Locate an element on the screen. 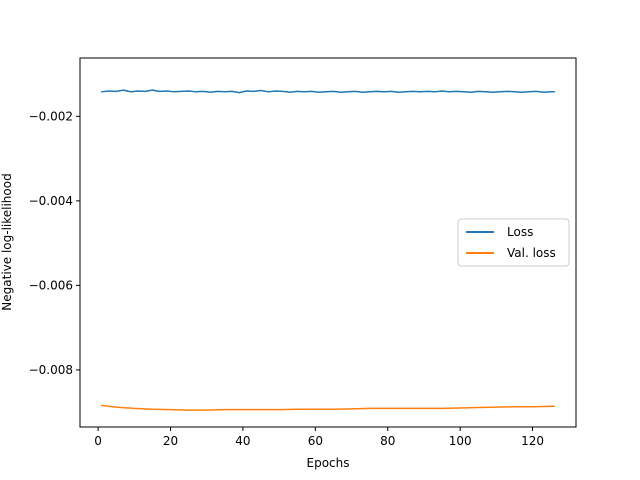 The width and height of the screenshot is (640, 480). legend-label-val-loss: Val. loss is located at coordinates (531, 253).